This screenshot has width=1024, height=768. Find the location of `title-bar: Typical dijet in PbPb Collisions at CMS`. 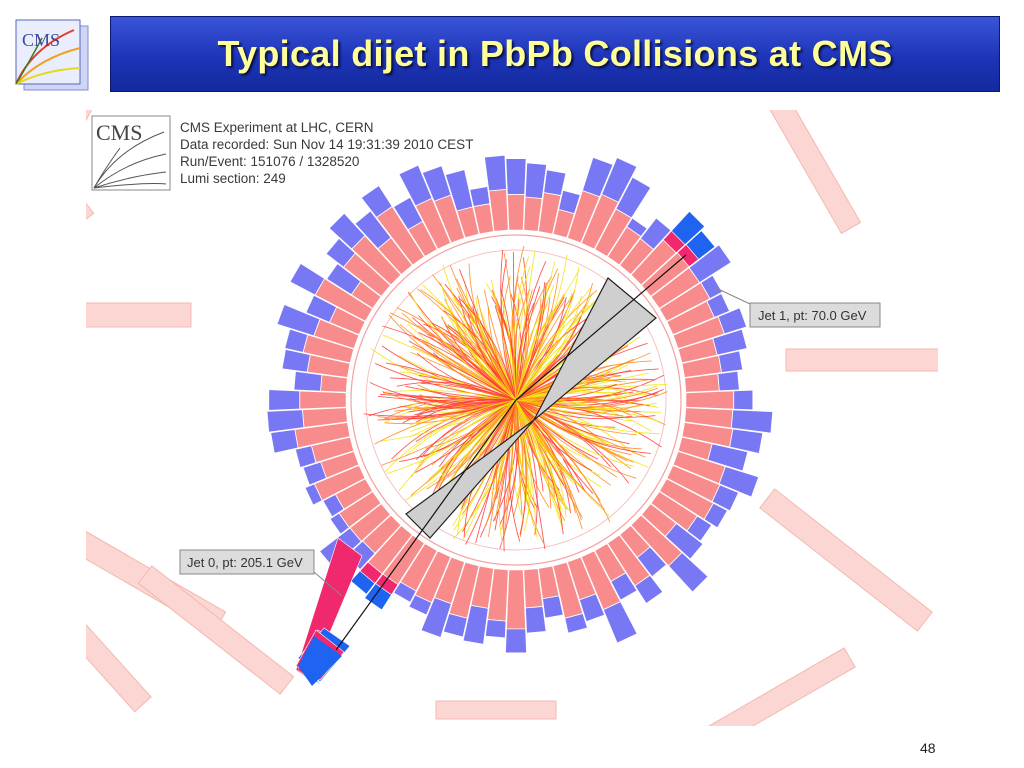

title-bar: Typical dijet in PbPb Collisions at CMS is located at coordinates (555, 54).